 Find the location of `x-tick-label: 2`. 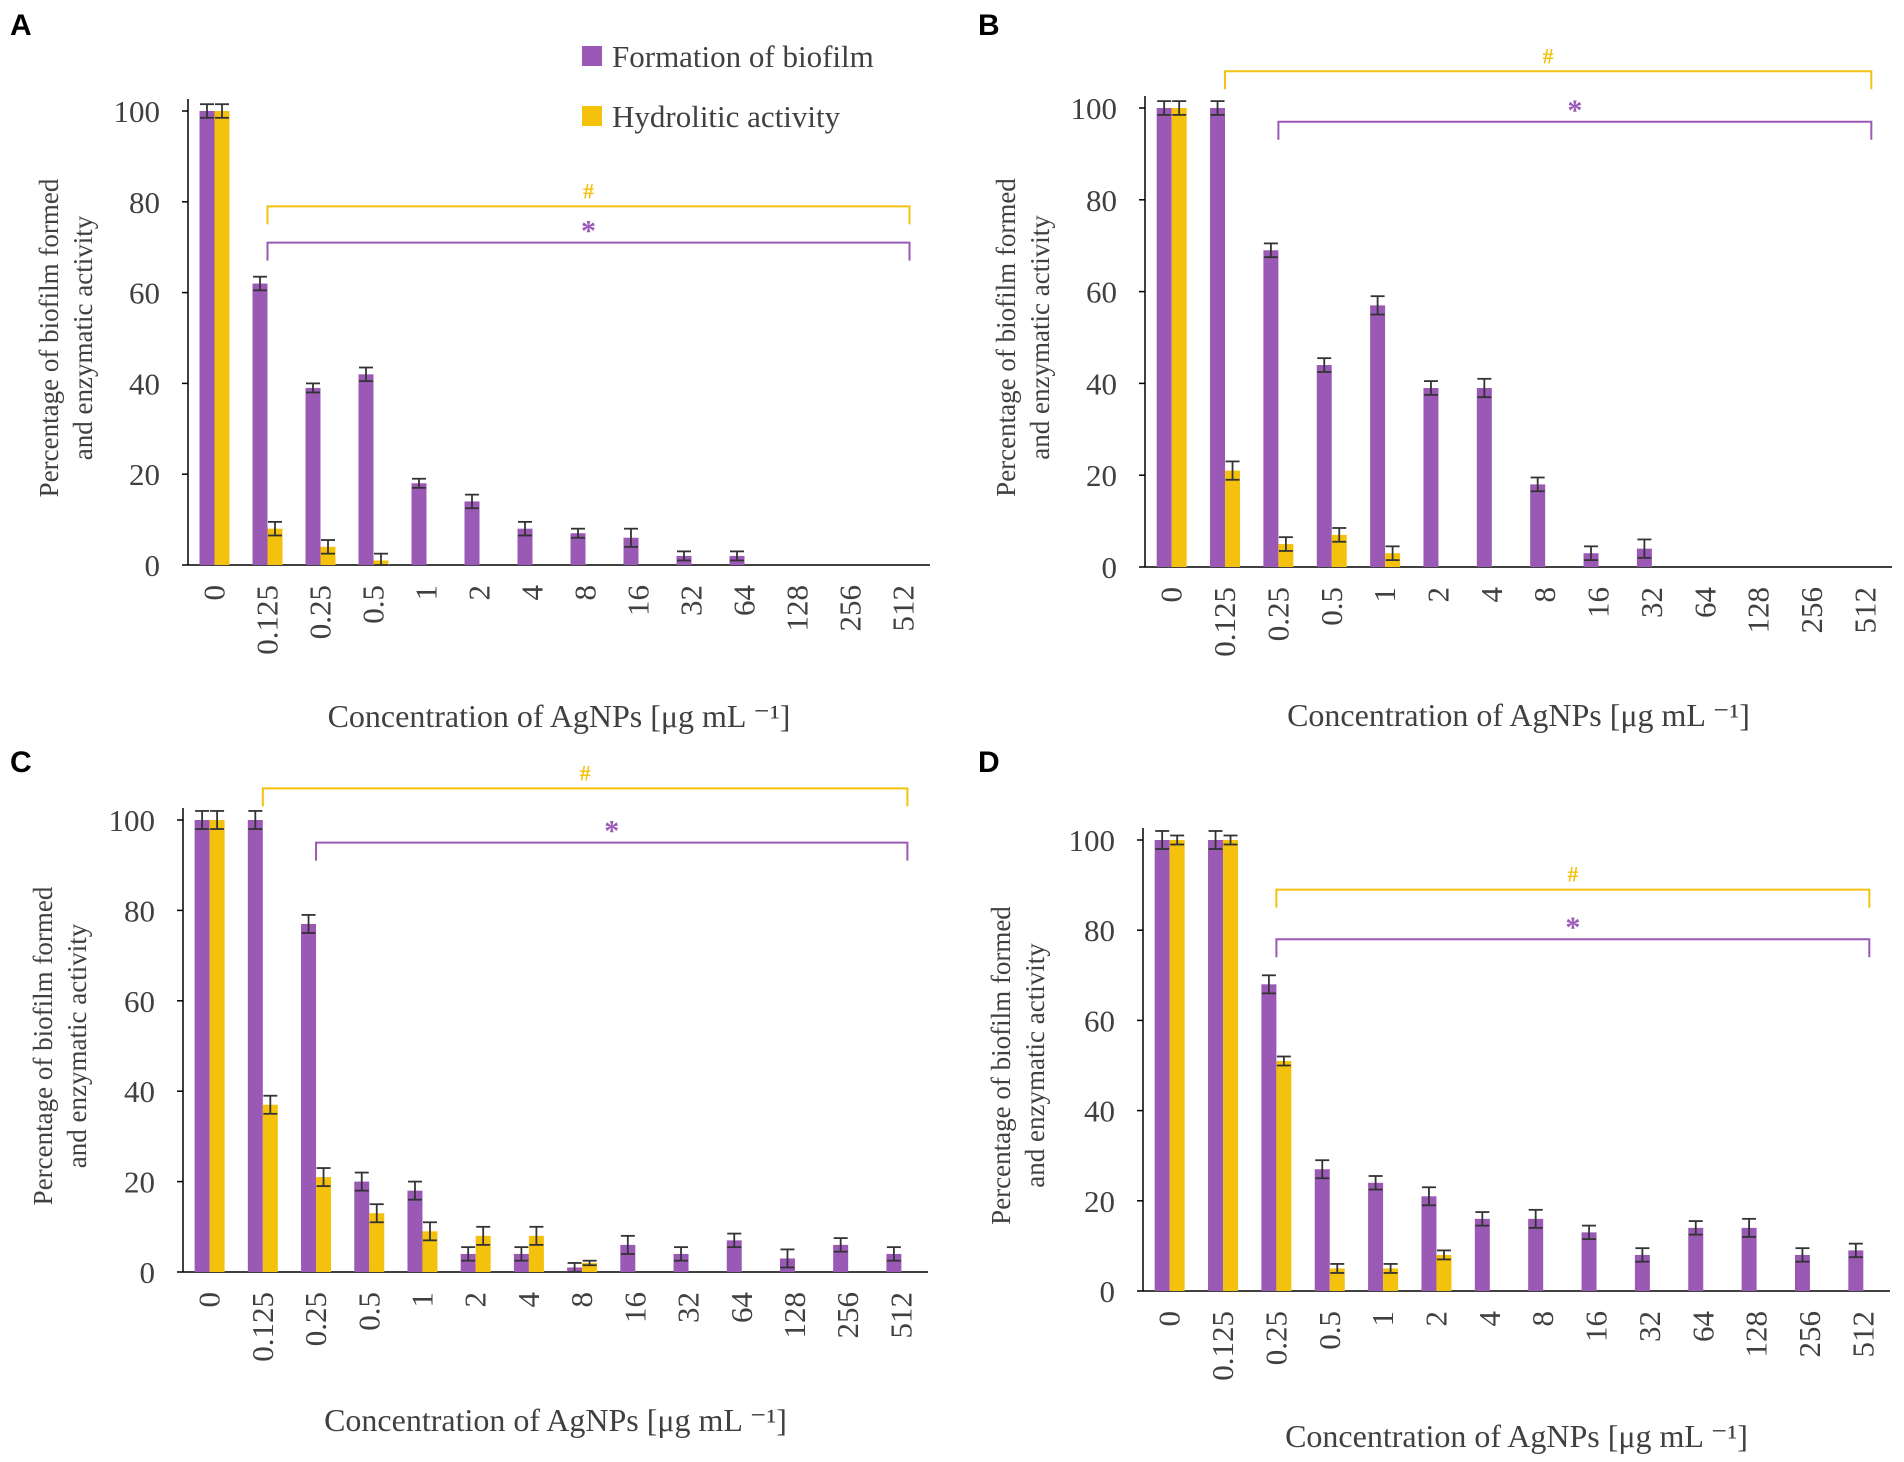

x-tick-label: 2 is located at coordinates (1435, 1319).